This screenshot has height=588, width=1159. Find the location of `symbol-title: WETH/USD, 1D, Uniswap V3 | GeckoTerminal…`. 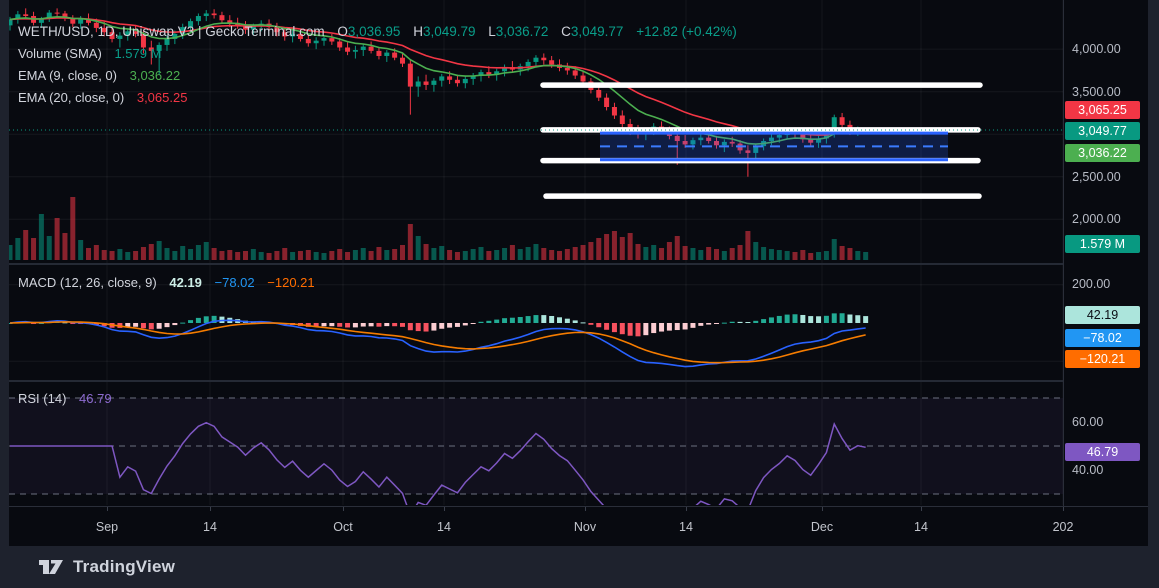

symbol-title: WETH/USD, 1D, Uniswap V3 | GeckoTerminal… is located at coordinates (171, 31).